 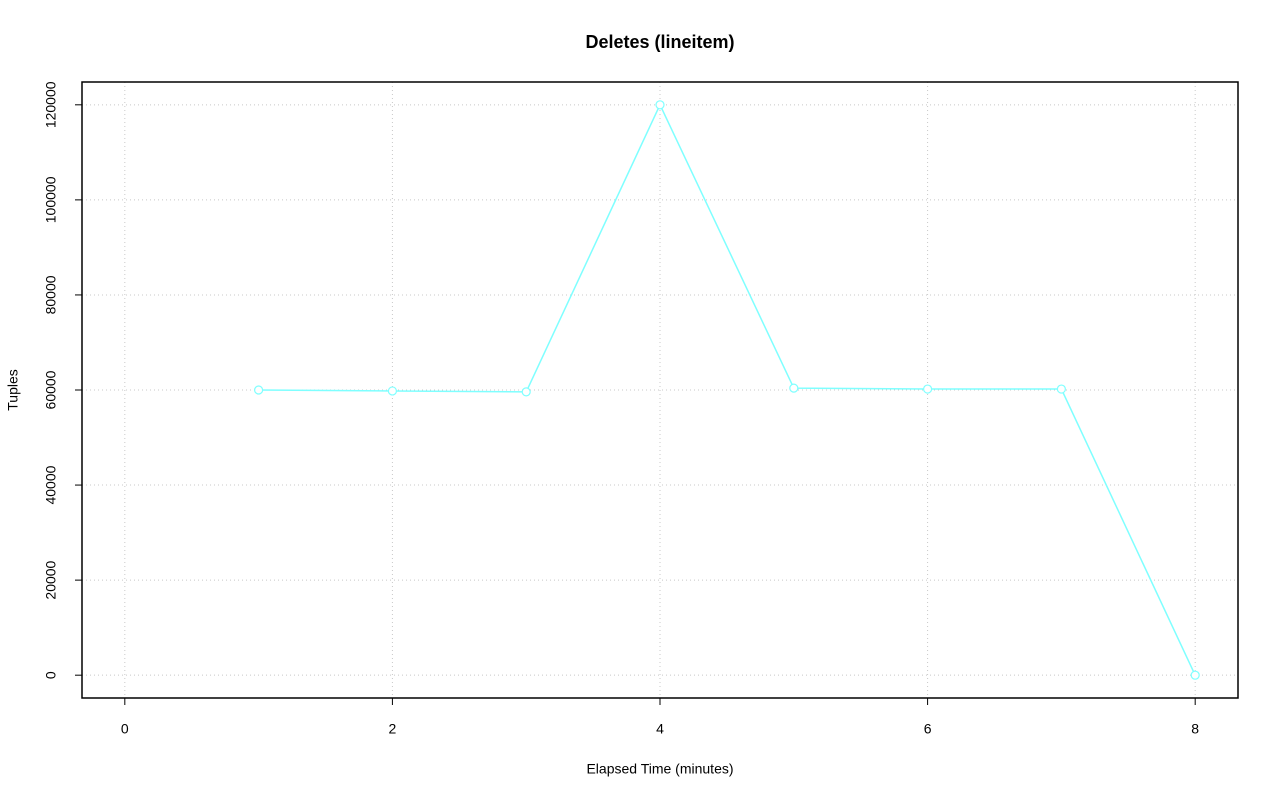 What do you see at coordinates (51, 199) in the screenshot?
I see `y-tick-label: 100000` at bounding box center [51, 199].